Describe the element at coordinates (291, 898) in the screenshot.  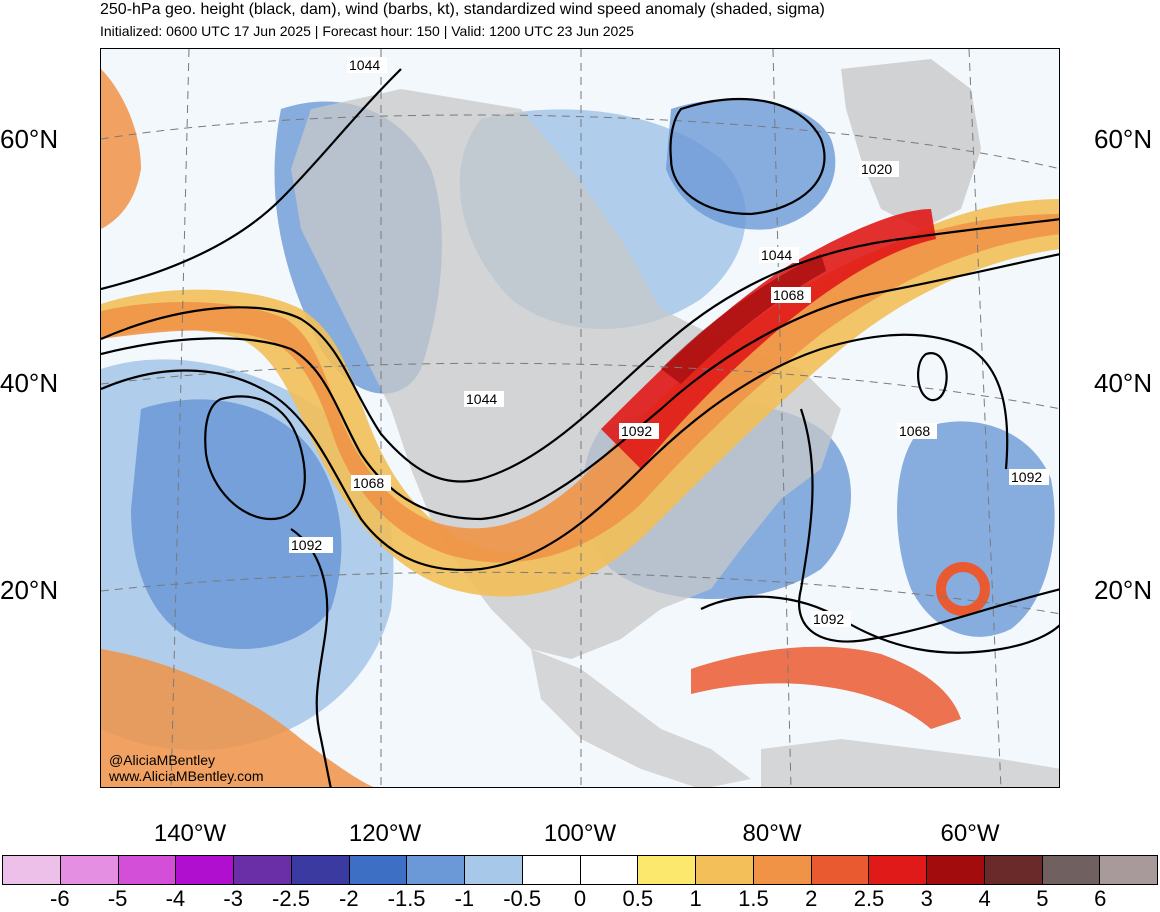
I see `colorbar-tick-label: -2.5` at that location.